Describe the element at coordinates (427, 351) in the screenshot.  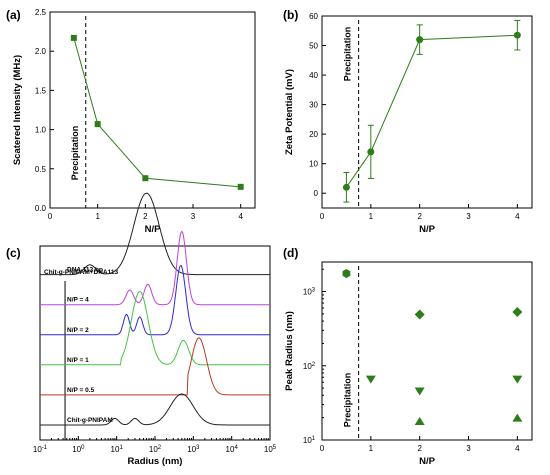
I see `plot-frame` at that location.